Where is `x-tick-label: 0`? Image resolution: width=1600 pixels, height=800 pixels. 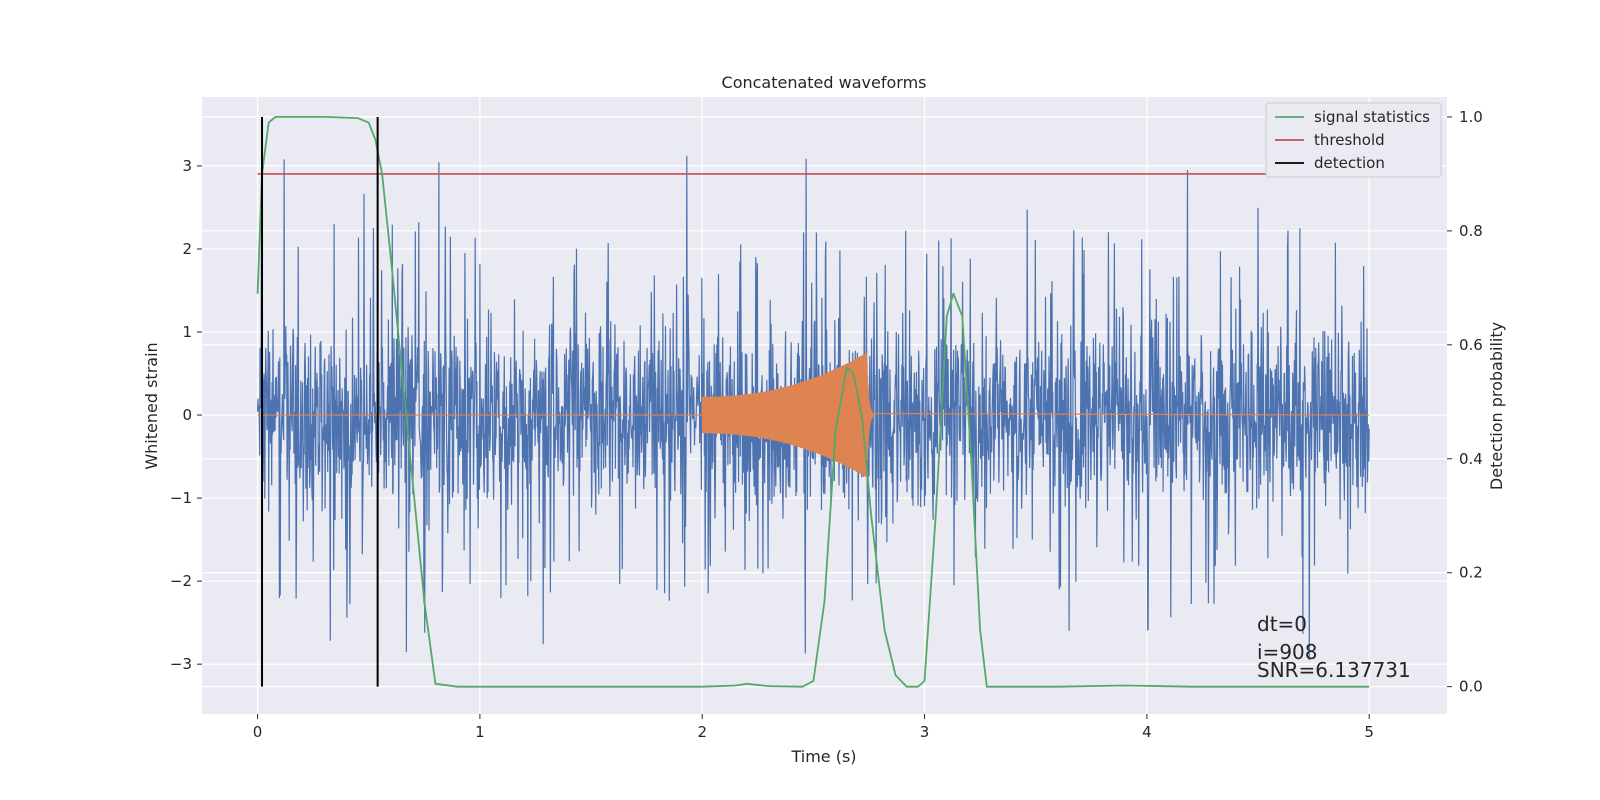 x-tick-label: 0 is located at coordinates (258, 732).